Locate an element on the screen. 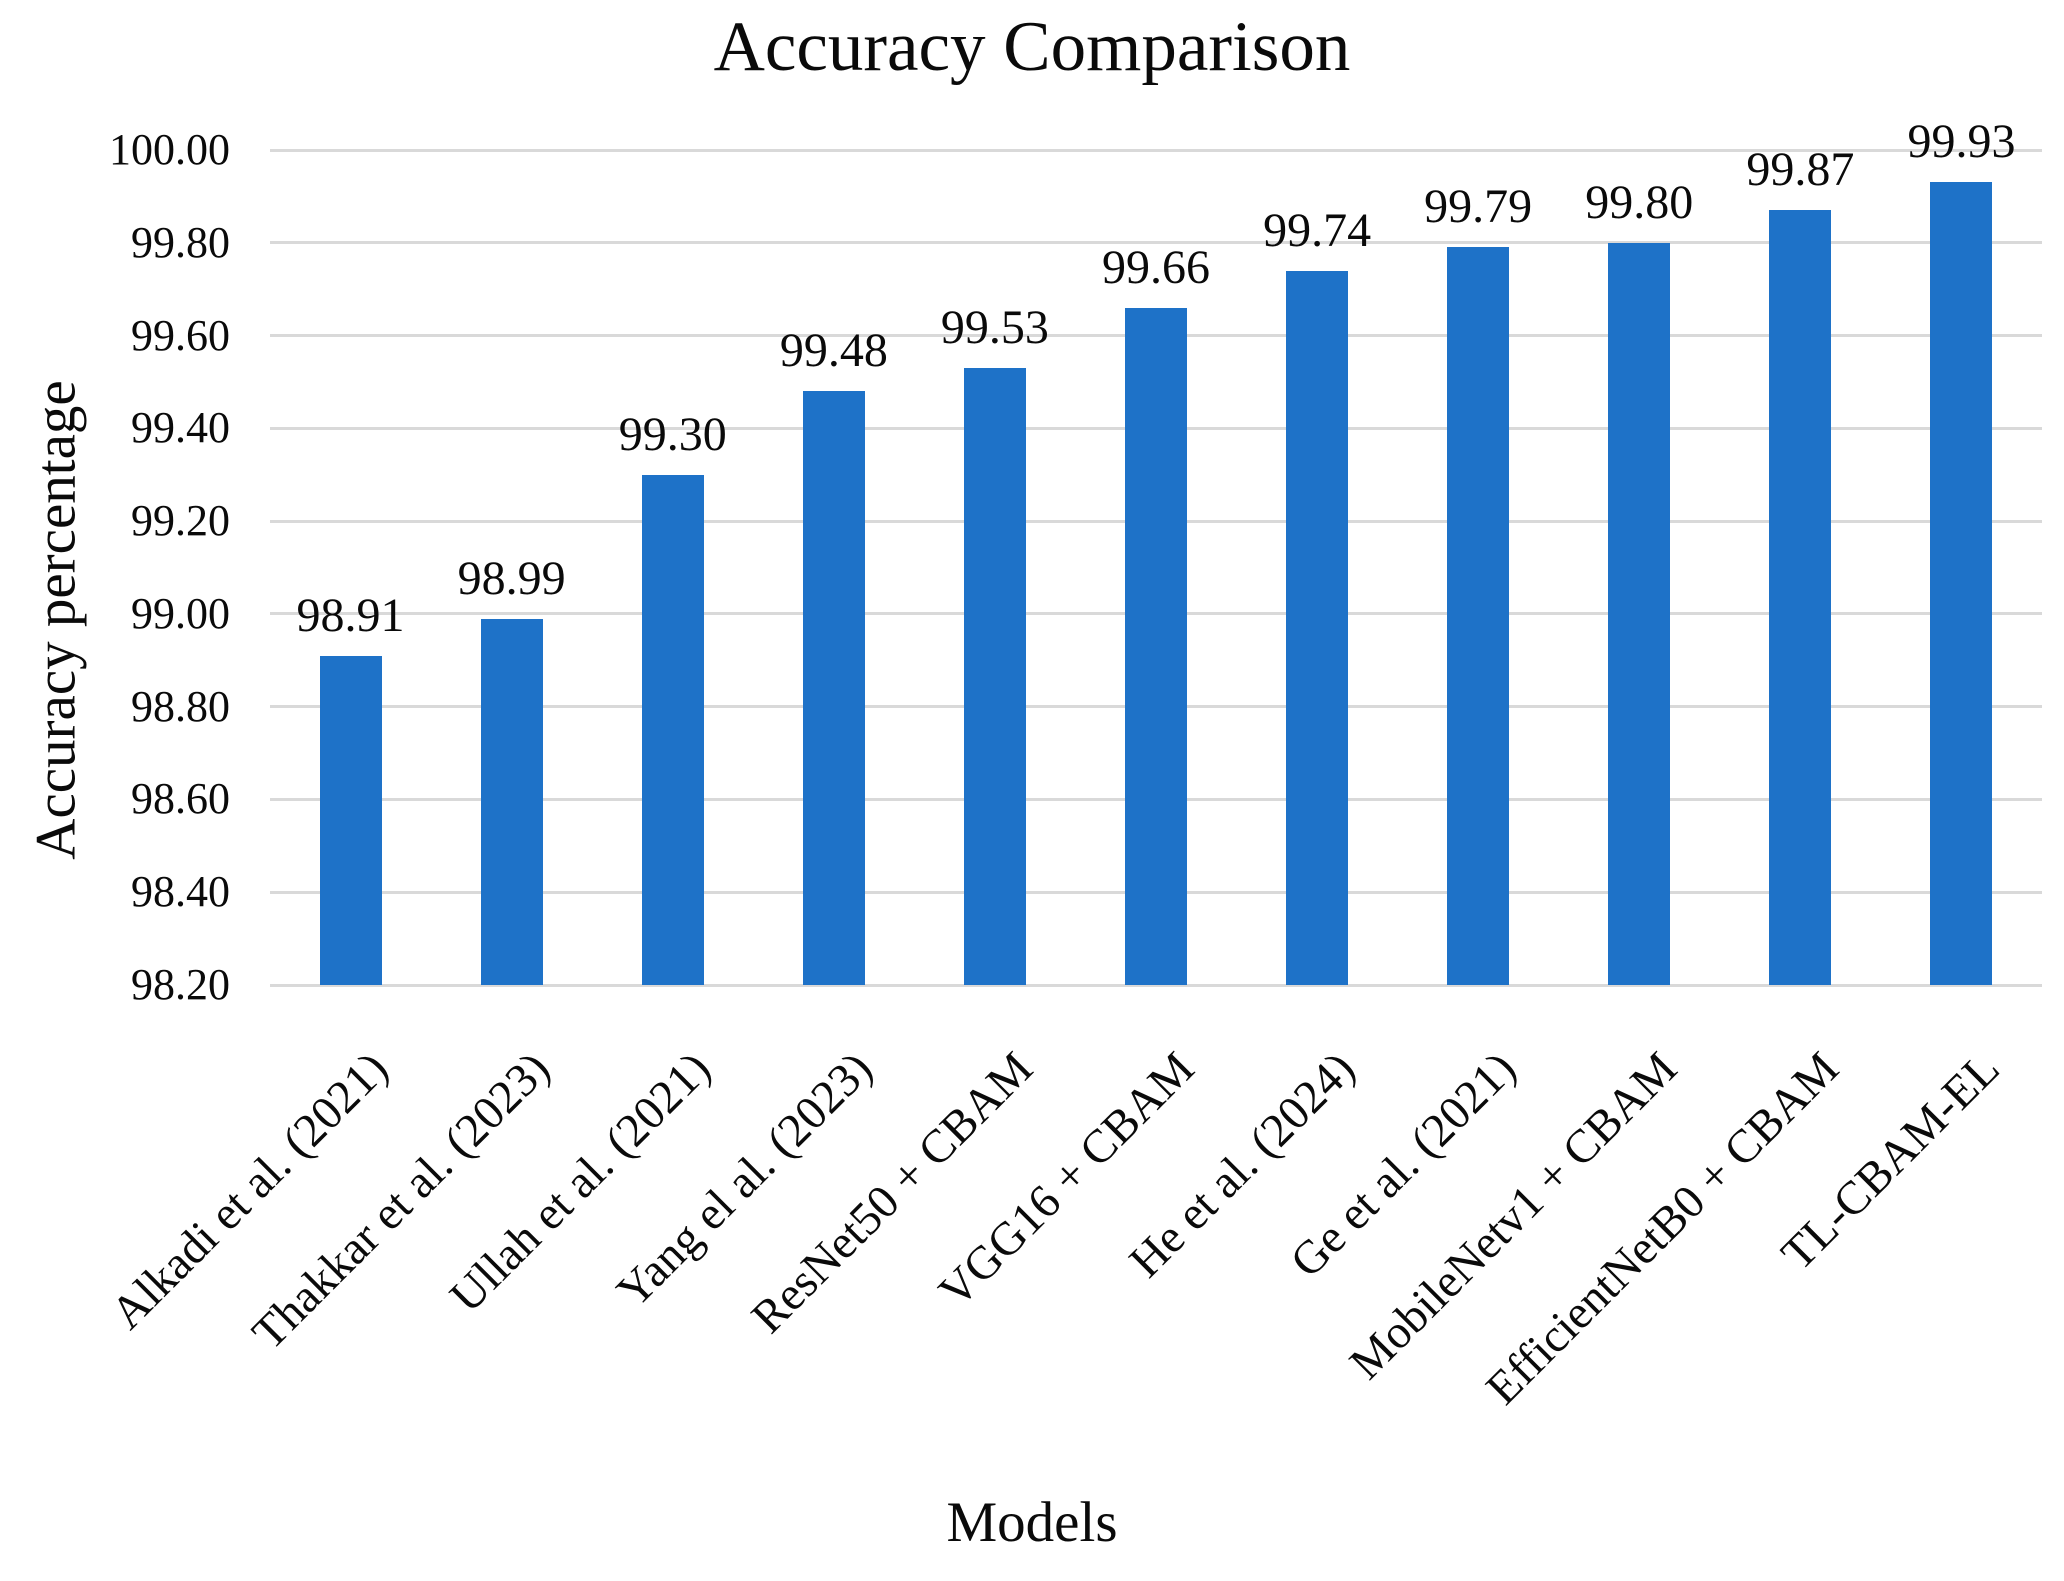  y-tick-label: 99.40 is located at coordinates (180, 428).